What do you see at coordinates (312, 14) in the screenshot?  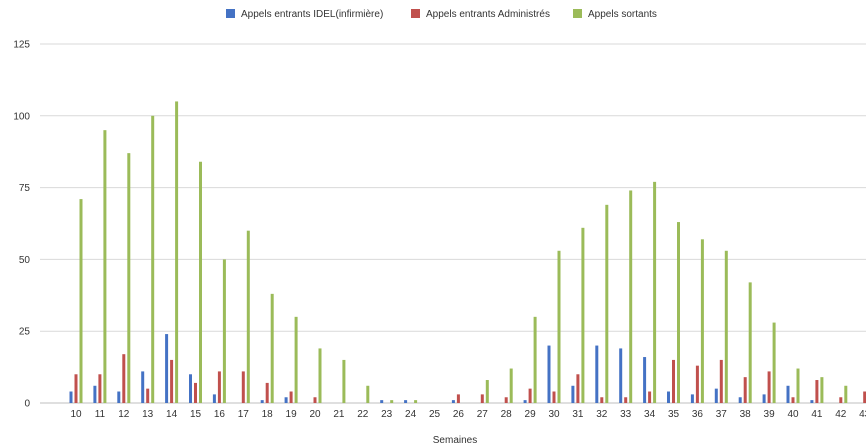 I see `legend-label: Appels entrants IDEL(infirmière)` at bounding box center [312, 14].